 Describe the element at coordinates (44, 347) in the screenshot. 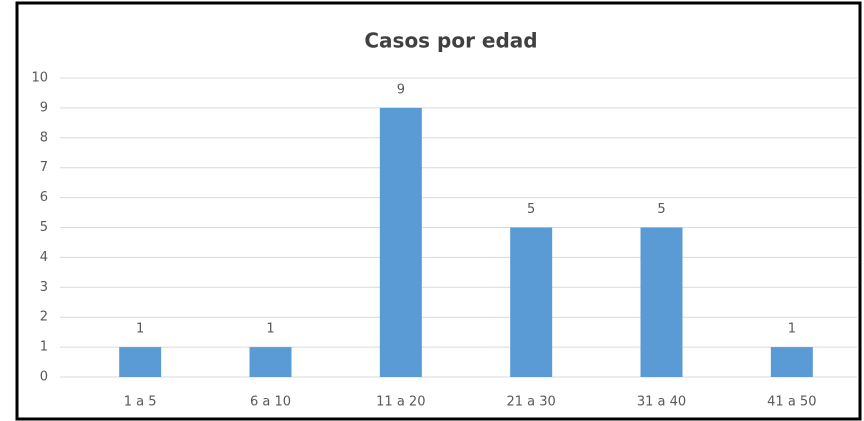

I see `y-tick-label: 1` at that location.